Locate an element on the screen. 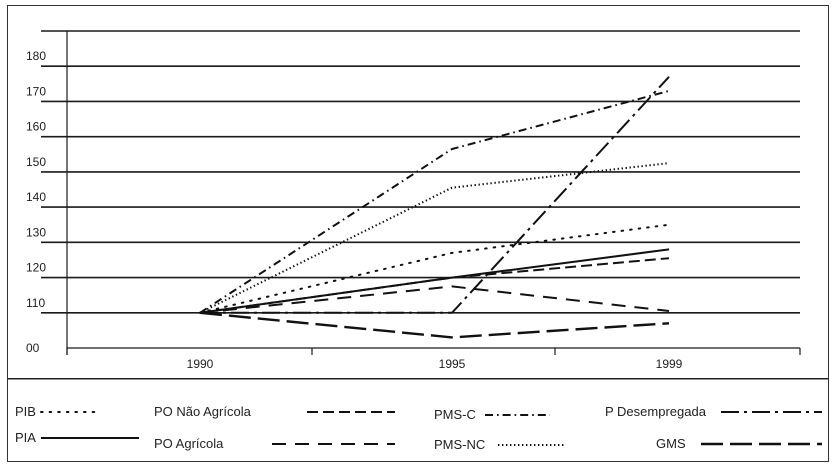 The height and width of the screenshot is (467, 839). series-line-pib is located at coordinates (434, 268).